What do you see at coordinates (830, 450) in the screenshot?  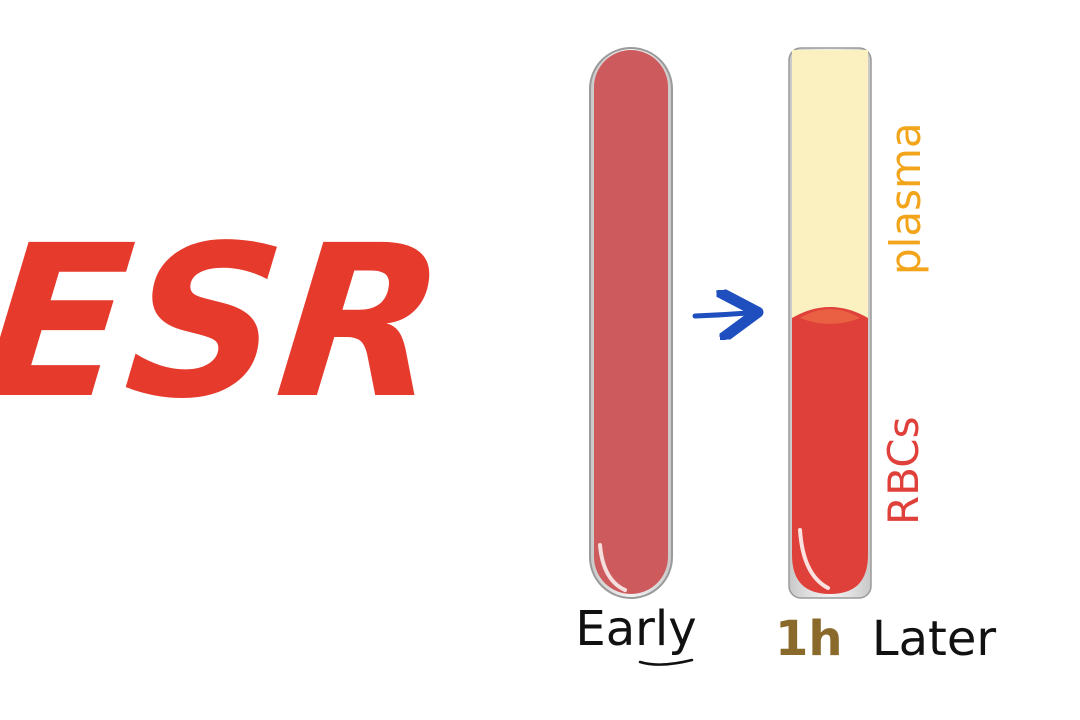 I see `rbc-layer` at bounding box center [830, 450].